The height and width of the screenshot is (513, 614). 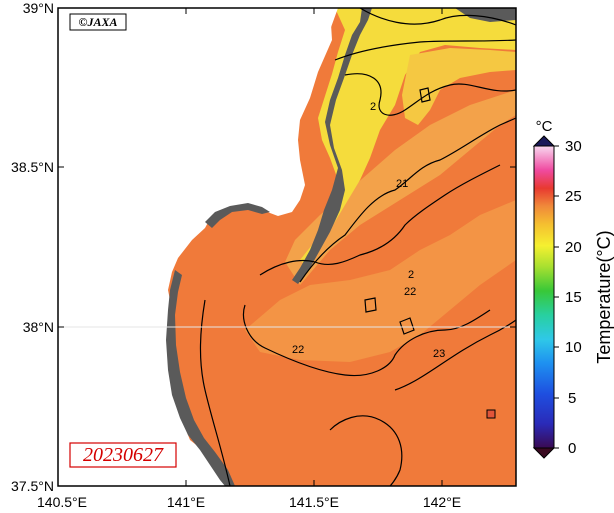 I want to click on colorbar-tick-30: 30, so click(x=573, y=146).